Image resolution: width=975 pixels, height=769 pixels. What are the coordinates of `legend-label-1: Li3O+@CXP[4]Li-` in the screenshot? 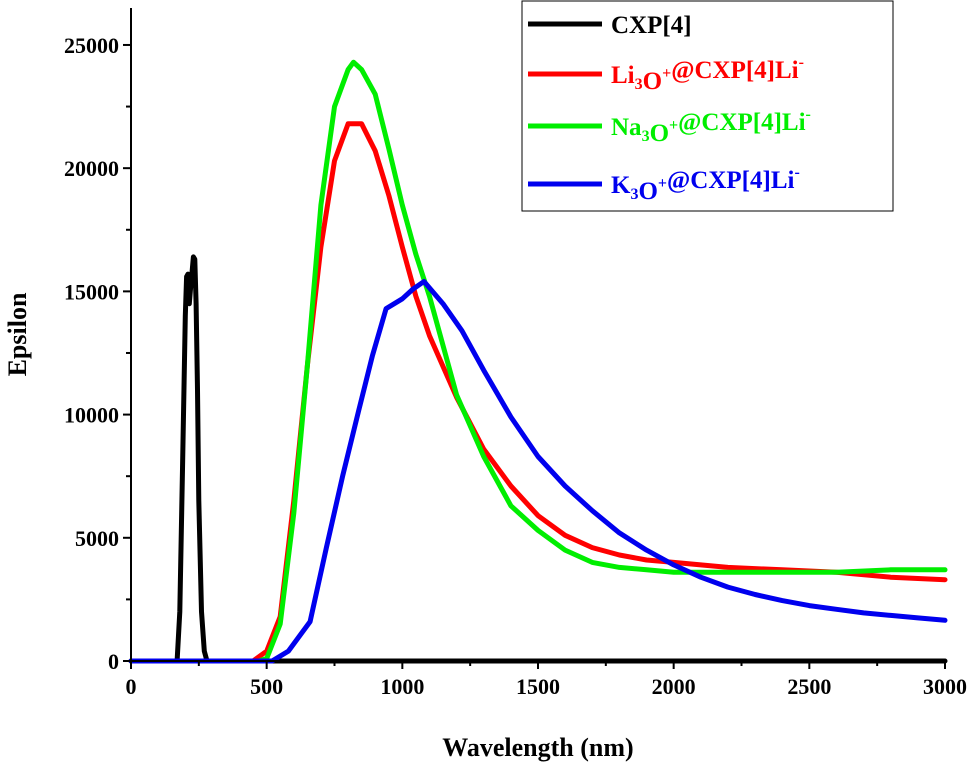 It's located at (707, 74).